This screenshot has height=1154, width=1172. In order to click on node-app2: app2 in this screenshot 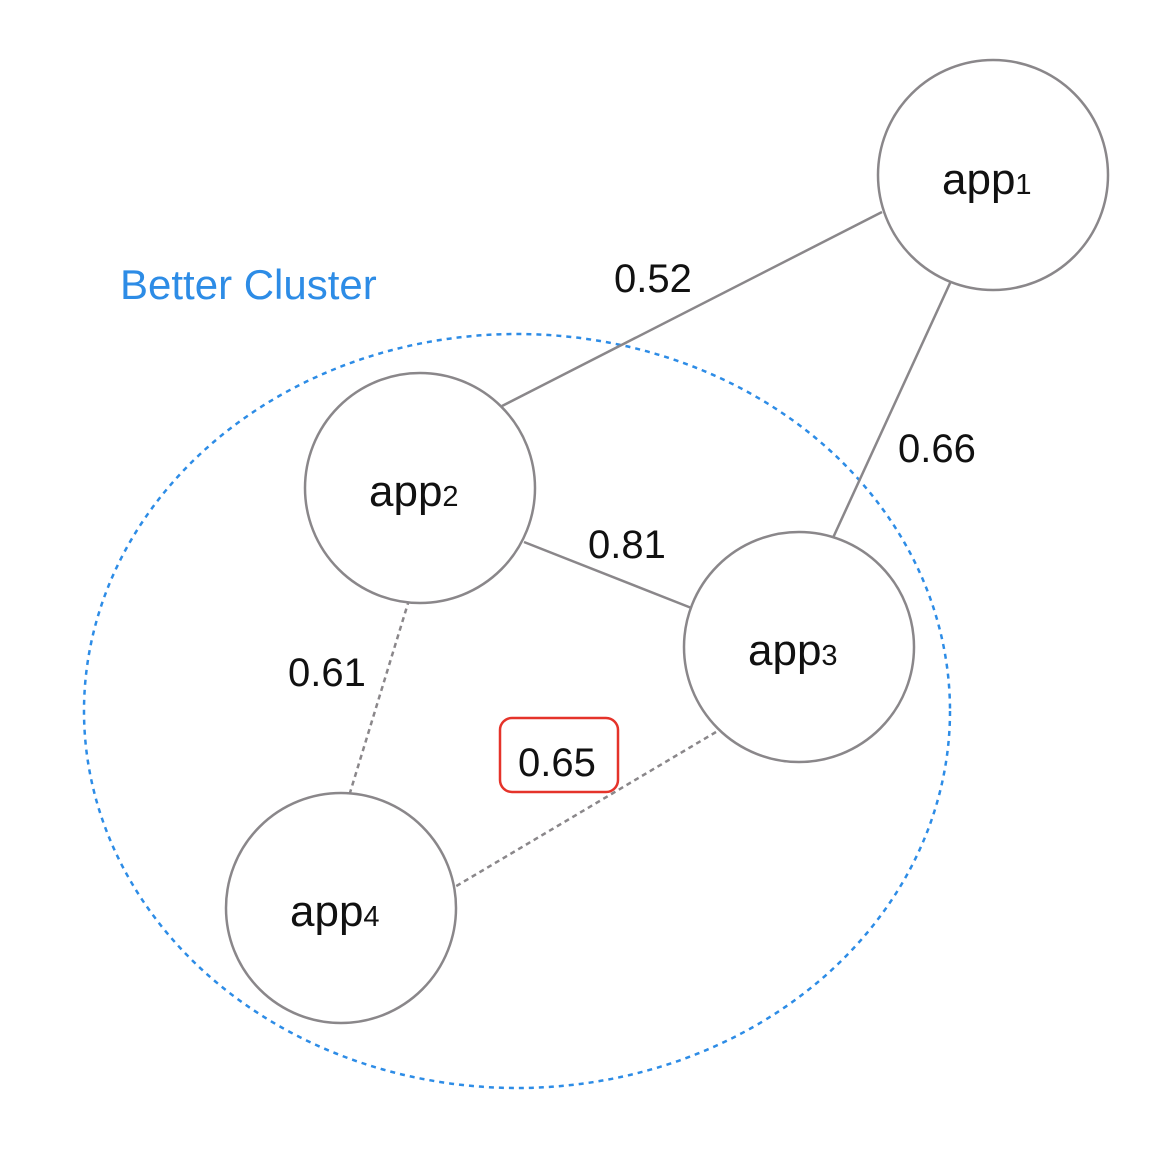, I will do `click(420, 488)`.